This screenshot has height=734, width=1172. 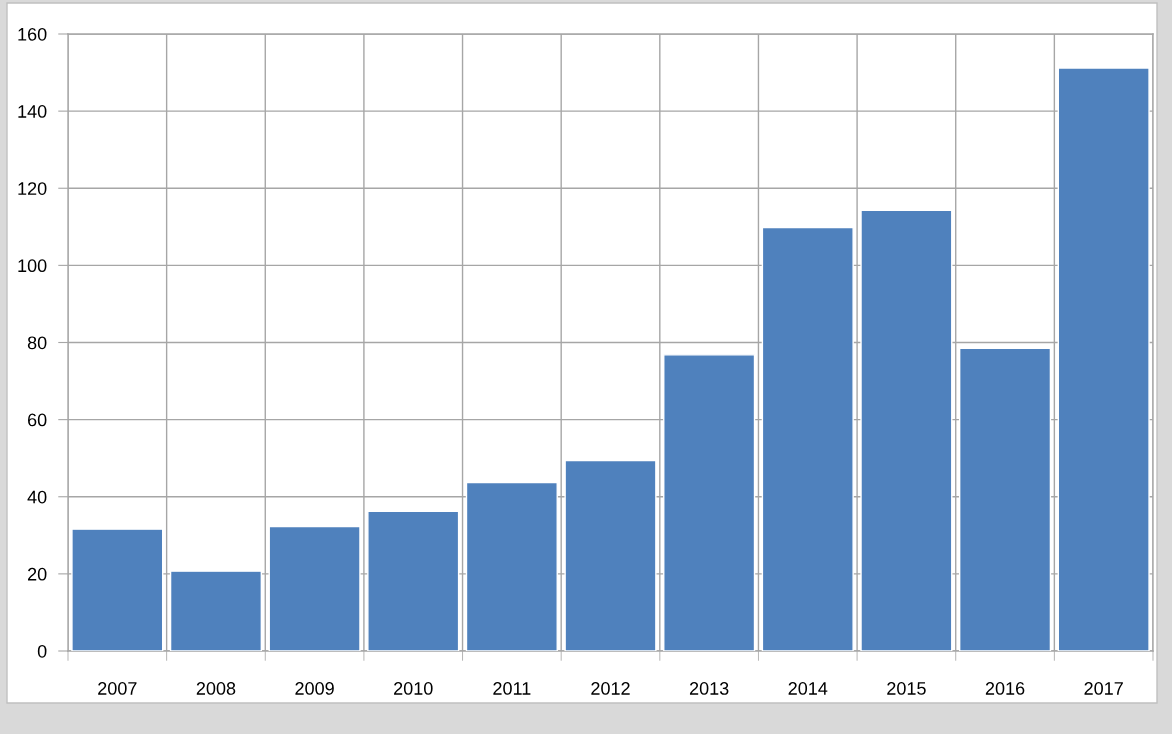 What do you see at coordinates (1103, 688) in the screenshot?
I see `x-tick-label: 2017` at bounding box center [1103, 688].